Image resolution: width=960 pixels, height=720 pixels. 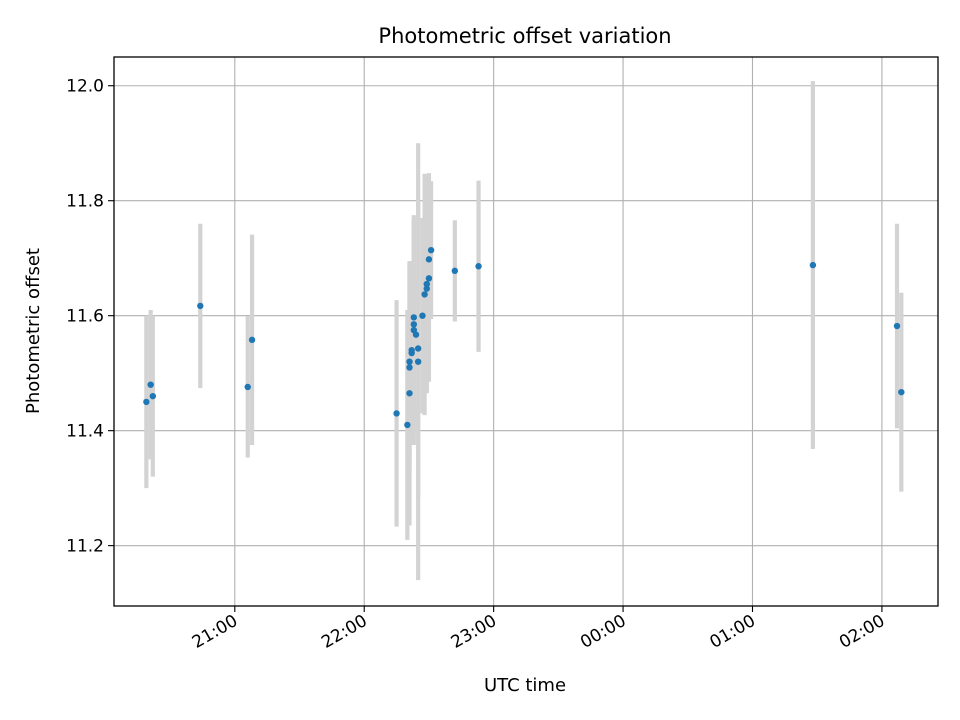 I want to click on x-axis-label: UTC time, so click(x=525, y=685).